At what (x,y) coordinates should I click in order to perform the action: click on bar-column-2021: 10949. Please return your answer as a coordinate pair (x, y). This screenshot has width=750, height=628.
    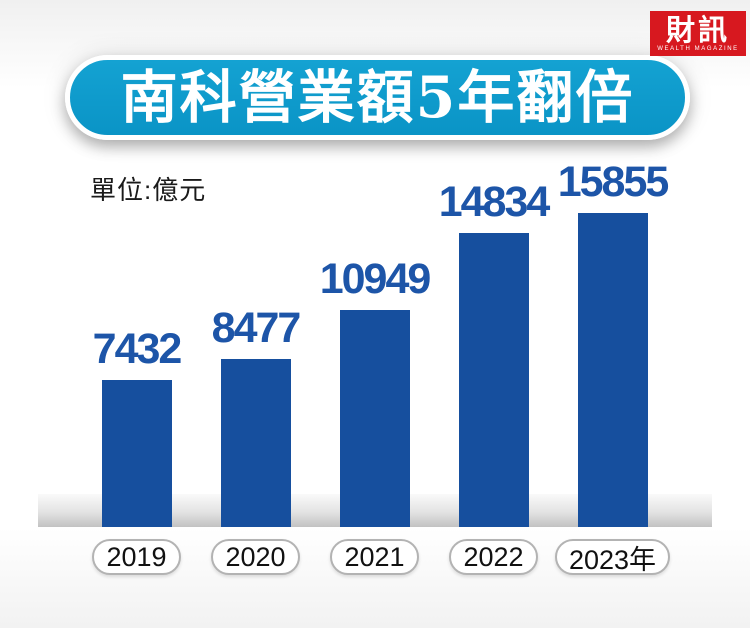
    Looking at the image, I should click on (374, 392).